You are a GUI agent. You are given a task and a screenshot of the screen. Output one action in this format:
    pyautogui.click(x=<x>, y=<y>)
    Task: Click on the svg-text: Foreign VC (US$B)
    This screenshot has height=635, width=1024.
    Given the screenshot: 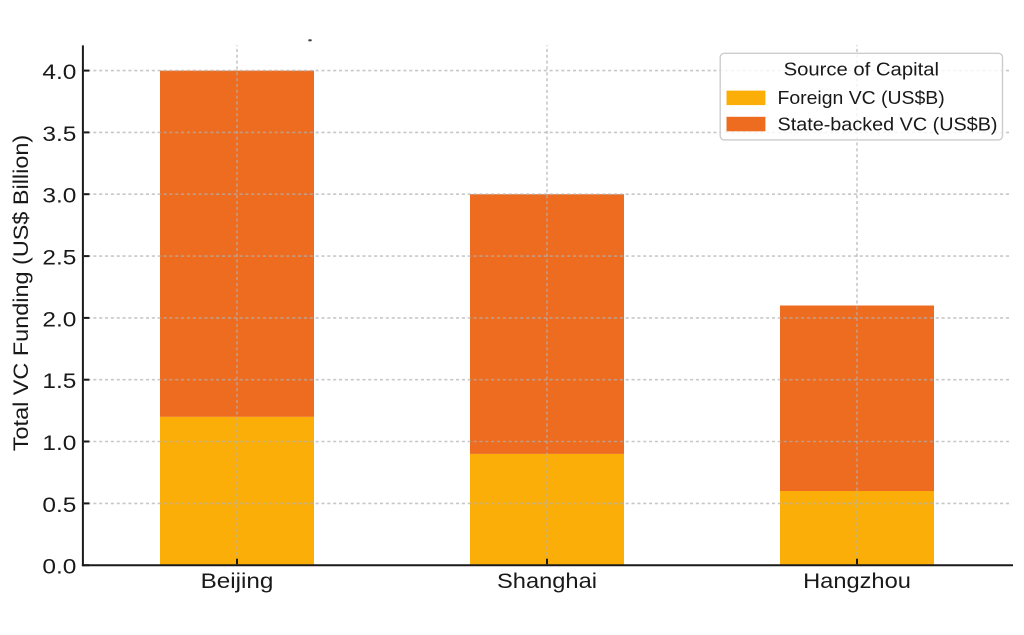 What is the action you would take?
    pyautogui.click(x=861, y=98)
    